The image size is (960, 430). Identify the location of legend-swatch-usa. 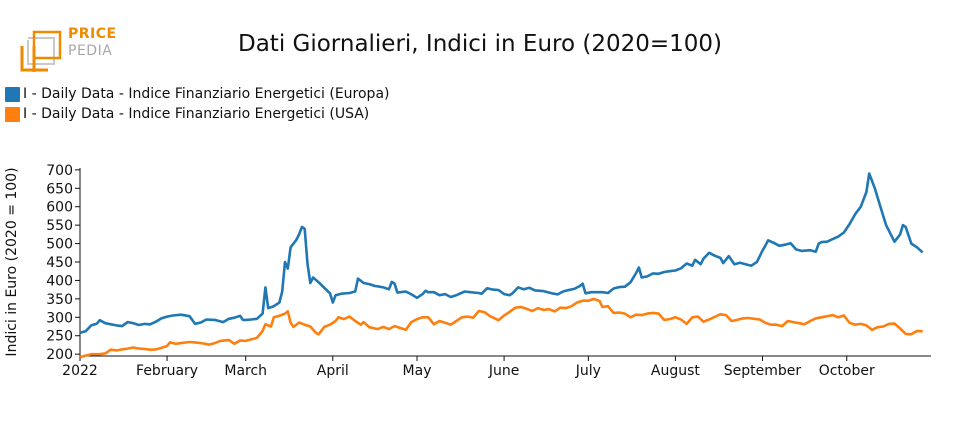
(12, 114).